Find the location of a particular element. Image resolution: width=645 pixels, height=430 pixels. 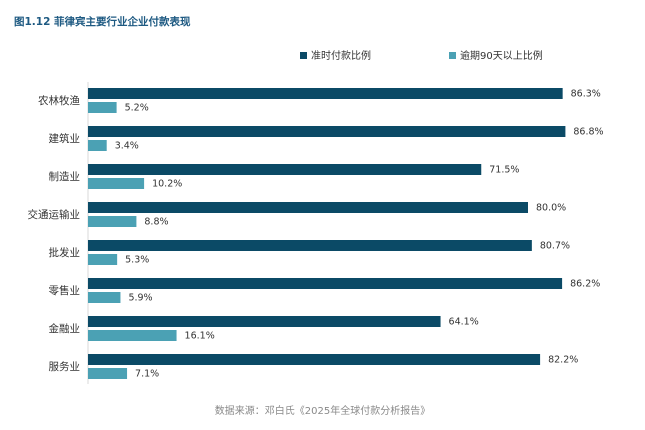

figure-title: 图1.12 菲律宾主要行业企业付款表现 is located at coordinates (102, 22).